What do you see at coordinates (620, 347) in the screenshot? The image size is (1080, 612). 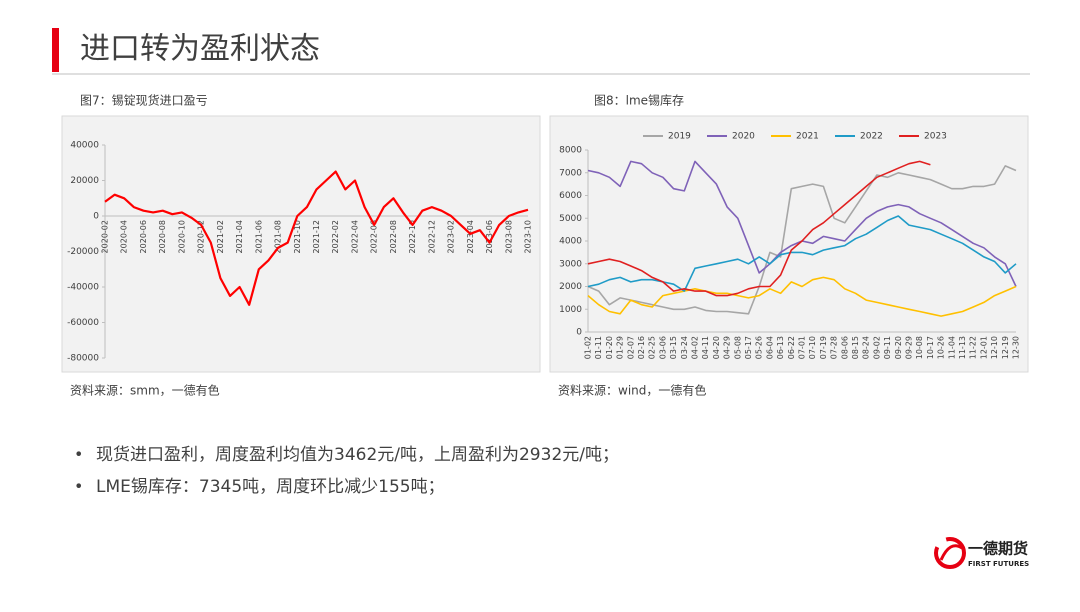 I see `x-tick-label: 01-29` at bounding box center [620, 347].